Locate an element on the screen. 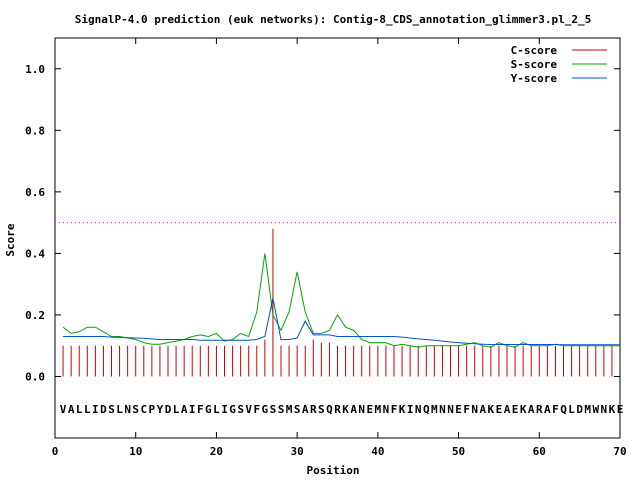  x-tick-label: 0 is located at coordinates (55, 451).